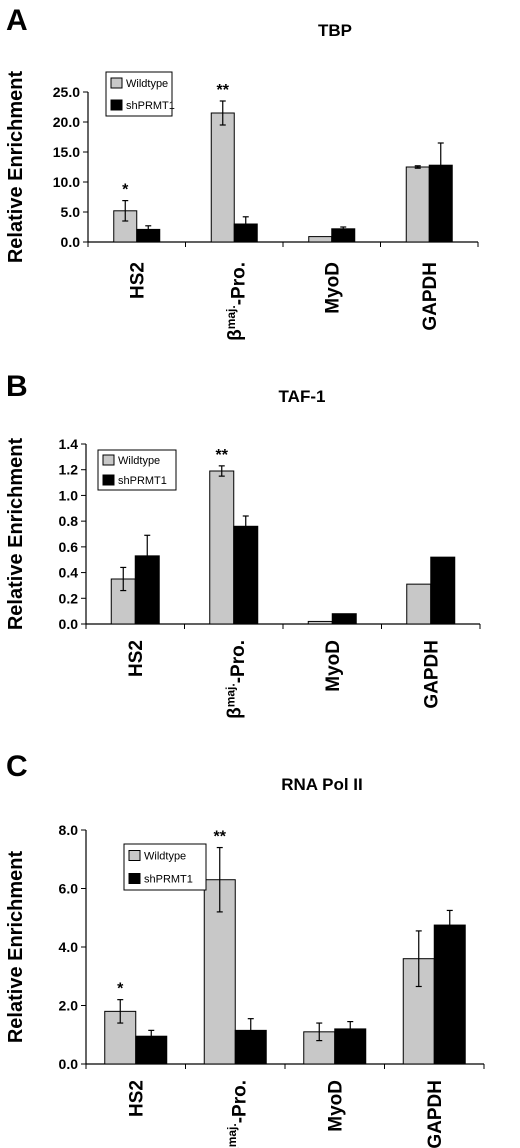 The image size is (520, 1148). I want to click on y-tick-label: 5.0, so click(71, 212).